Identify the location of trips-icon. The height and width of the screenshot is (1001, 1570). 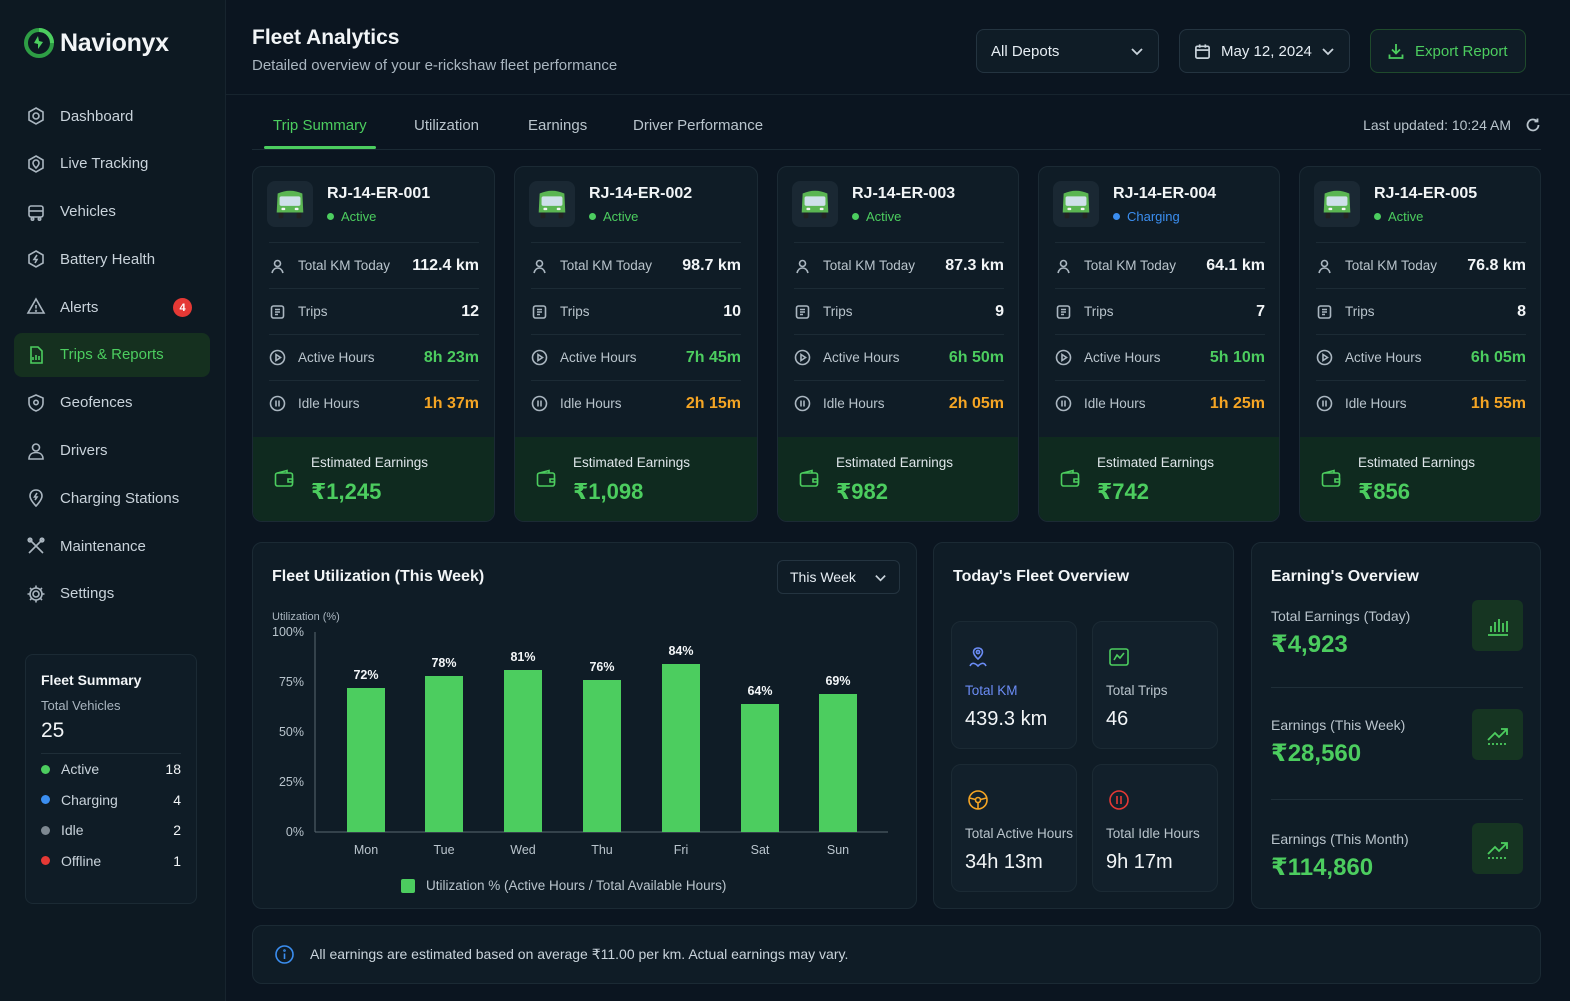
(1119, 657).